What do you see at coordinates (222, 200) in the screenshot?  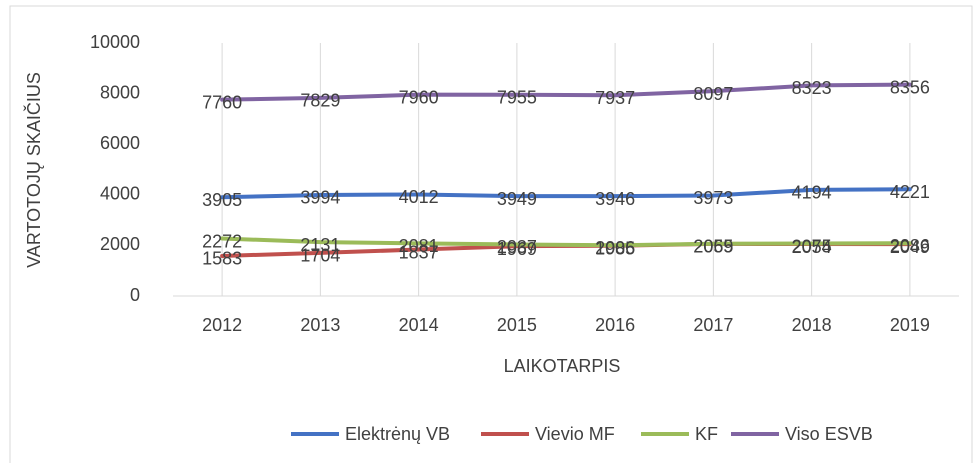 I see `data-label: 3905` at bounding box center [222, 200].